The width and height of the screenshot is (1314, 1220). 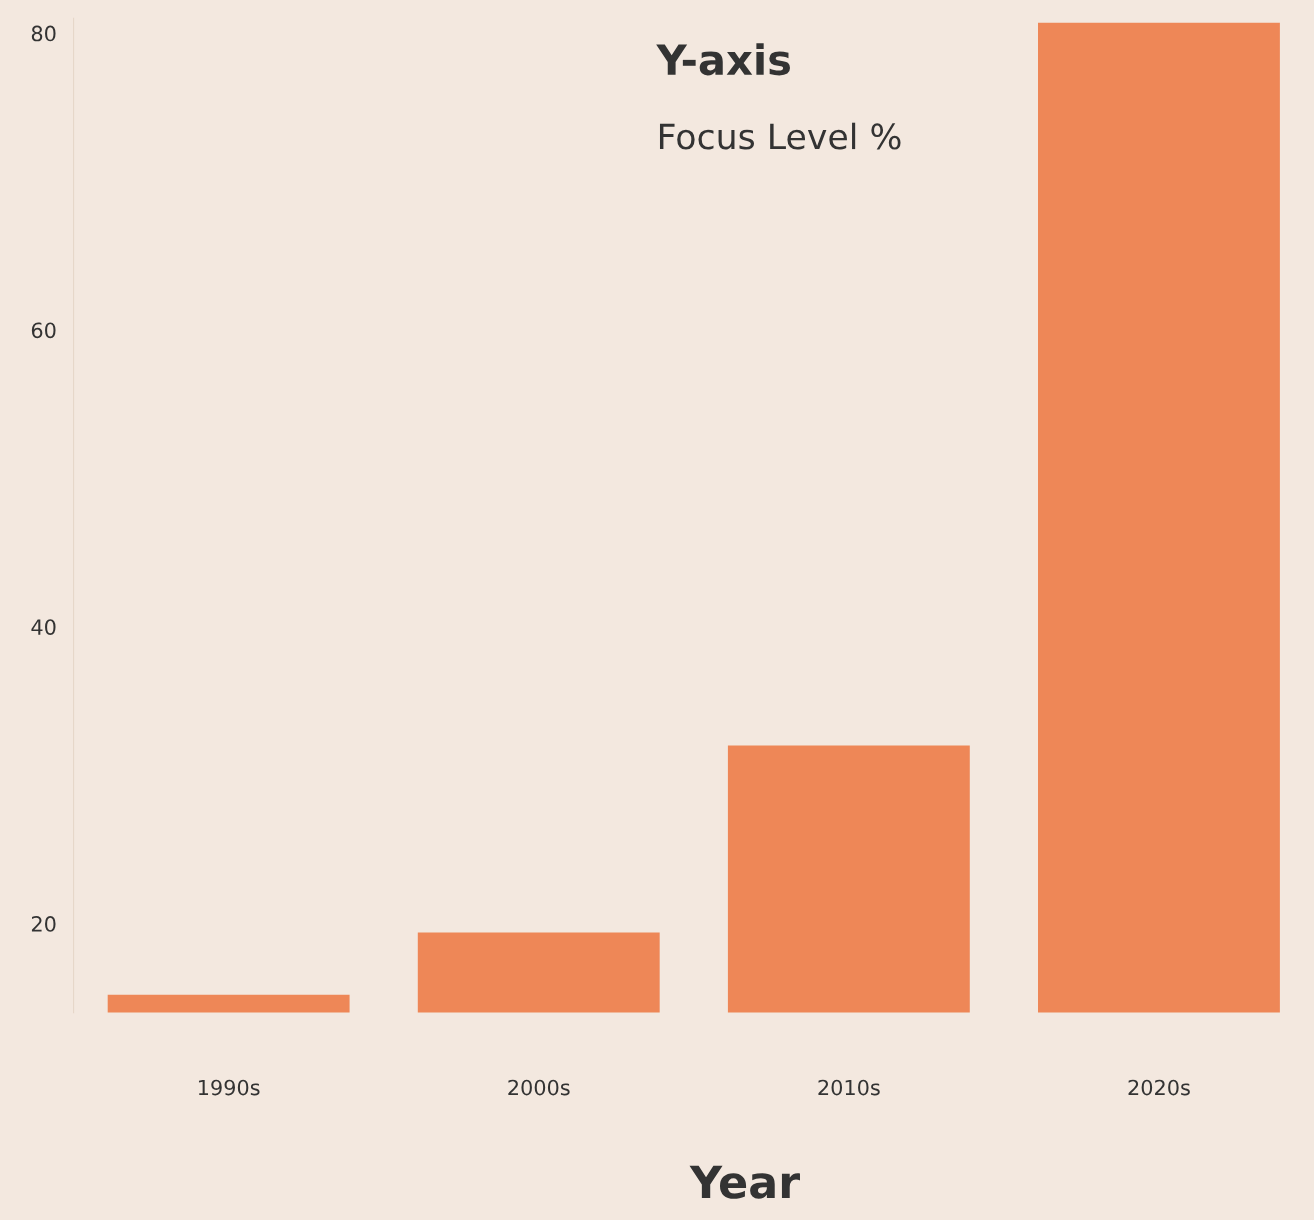 I want to click on y-tick-label: 20, so click(x=43, y=924).